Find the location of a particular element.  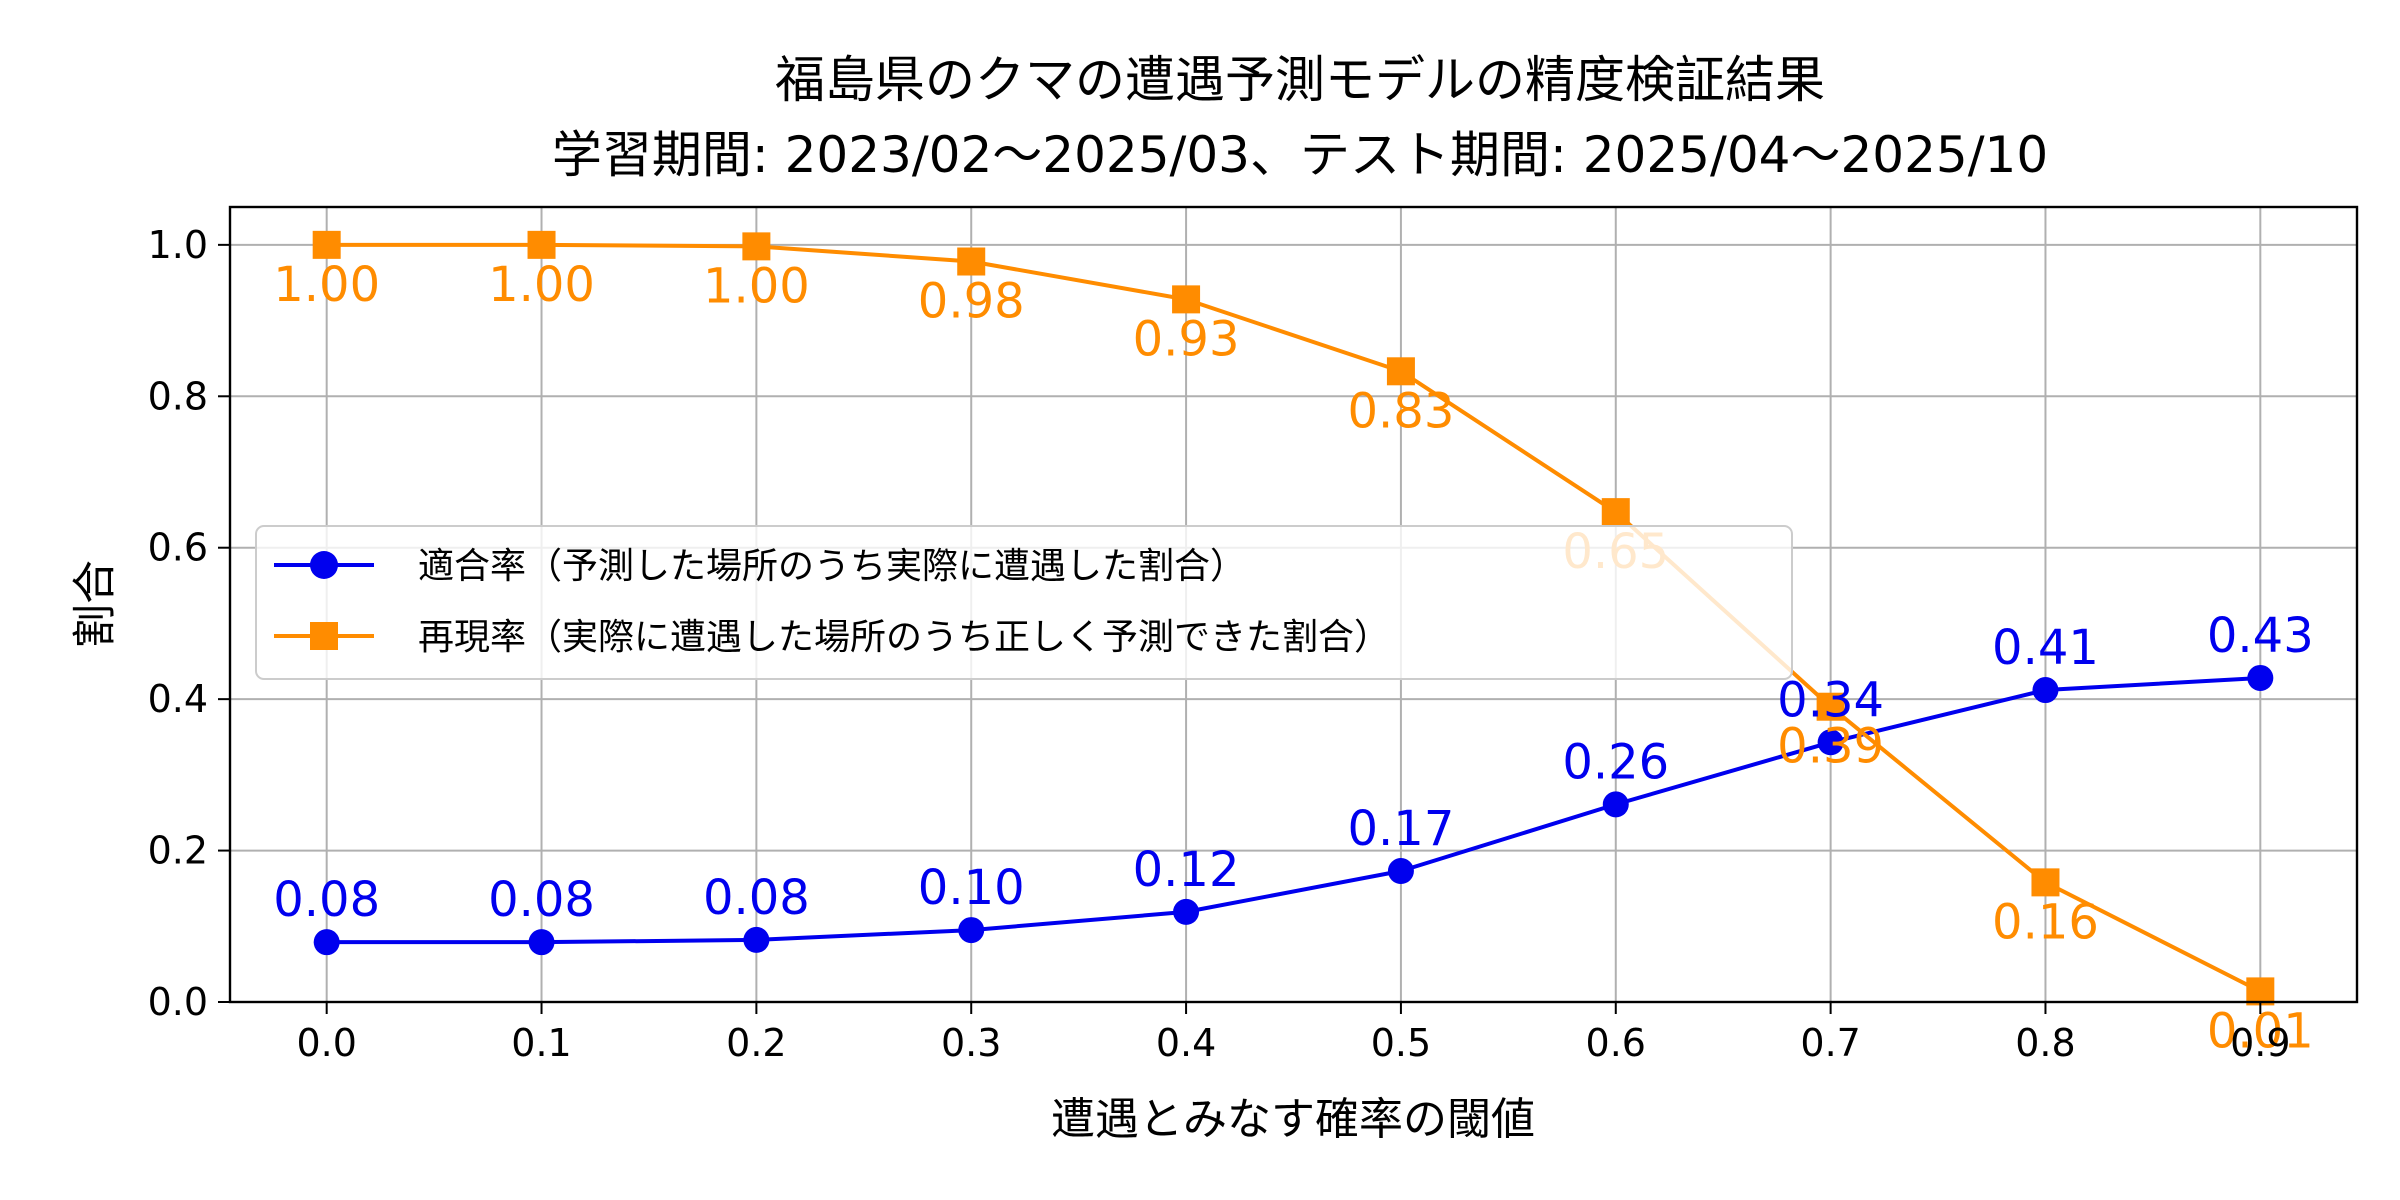

x-tick-label: 0.1 is located at coordinates (541, 1043).